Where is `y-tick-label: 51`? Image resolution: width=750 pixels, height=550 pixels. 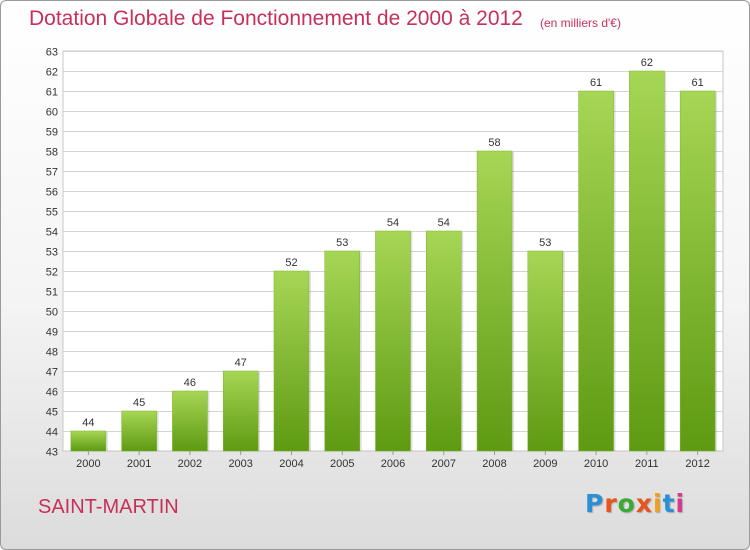
y-tick-label: 51 is located at coordinates (52, 293).